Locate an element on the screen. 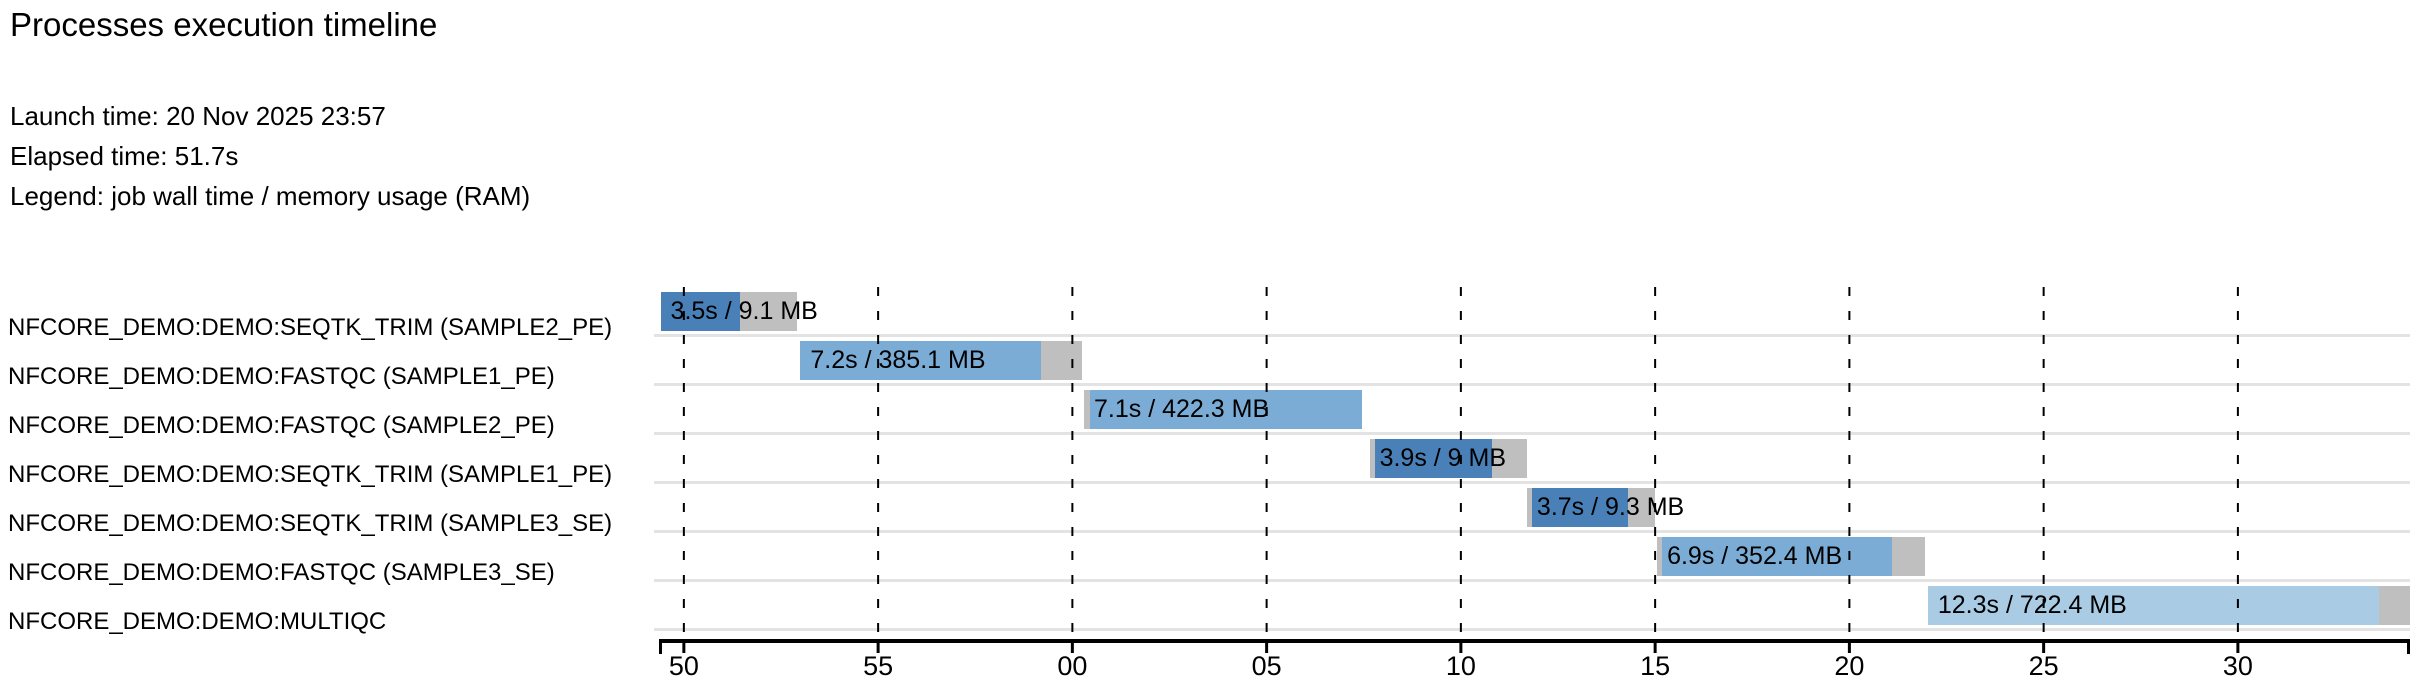 This screenshot has width=2432, height=698. task-bar-label: 7.1s / 422.3 MB is located at coordinates (1182, 408).